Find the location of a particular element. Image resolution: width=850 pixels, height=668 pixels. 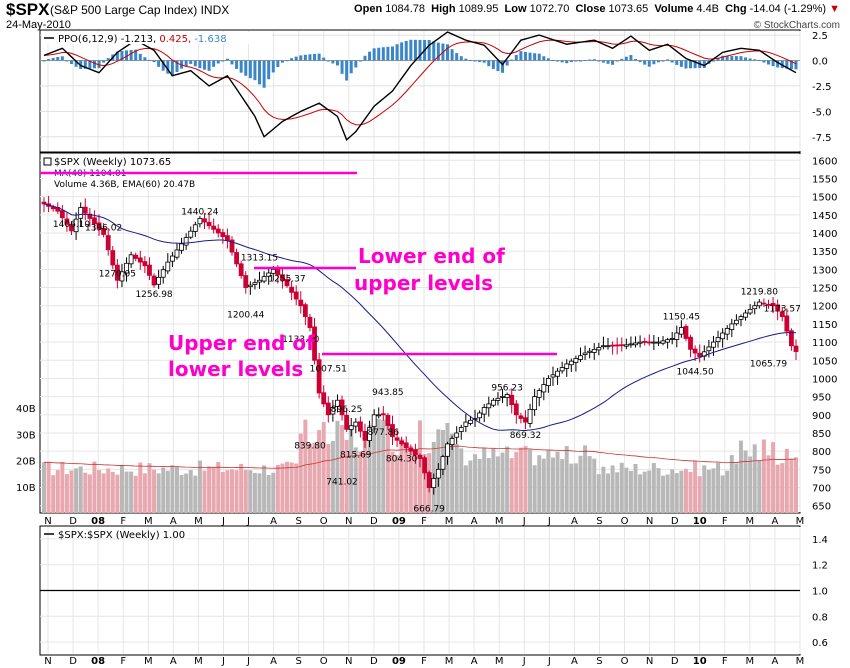

bottom-axis-month-25: D is located at coordinates (675, 661).